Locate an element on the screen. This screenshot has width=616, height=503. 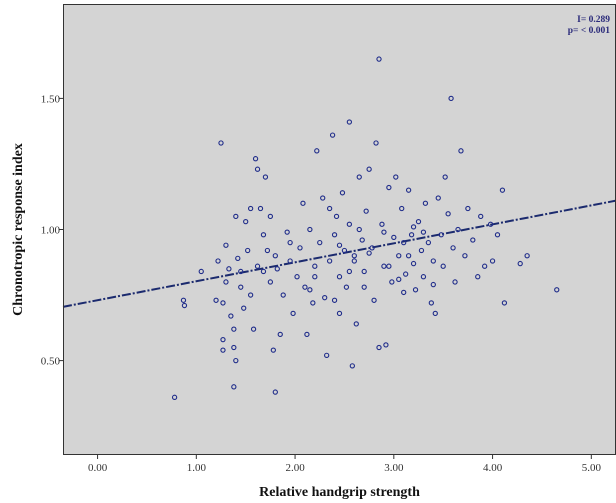
x-tick-label: 3.00 is located at coordinates (394, 468).